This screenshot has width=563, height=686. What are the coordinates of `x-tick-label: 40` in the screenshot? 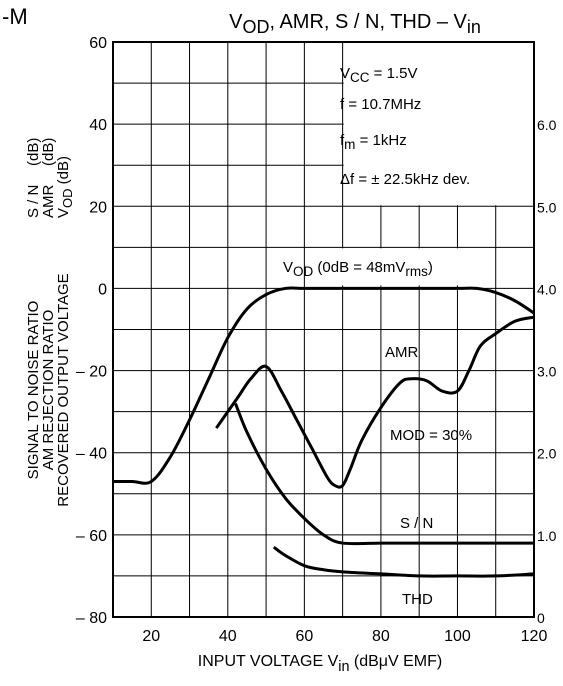 It's located at (228, 636).